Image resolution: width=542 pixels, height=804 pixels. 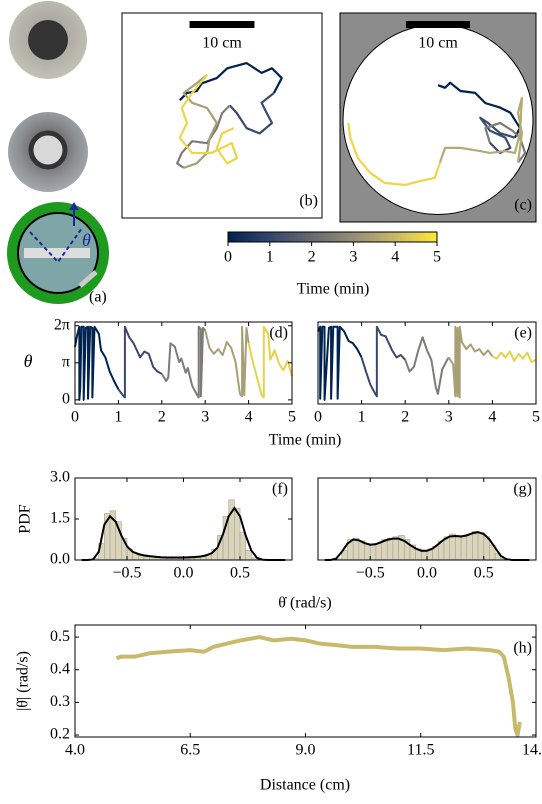 I want to click on x-axis-label: Distance (cm), so click(x=305, y=785).